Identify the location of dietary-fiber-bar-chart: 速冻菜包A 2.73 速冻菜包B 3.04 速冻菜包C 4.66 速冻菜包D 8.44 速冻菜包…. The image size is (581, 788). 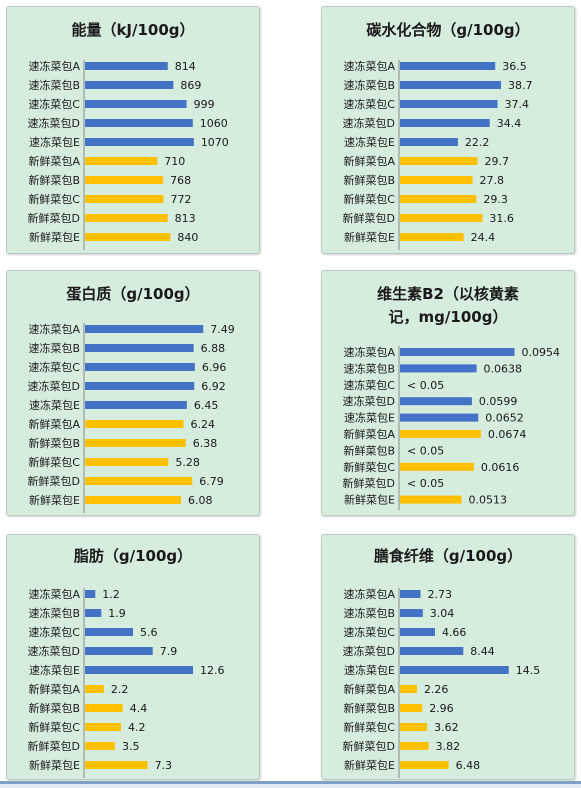
(441, 682).